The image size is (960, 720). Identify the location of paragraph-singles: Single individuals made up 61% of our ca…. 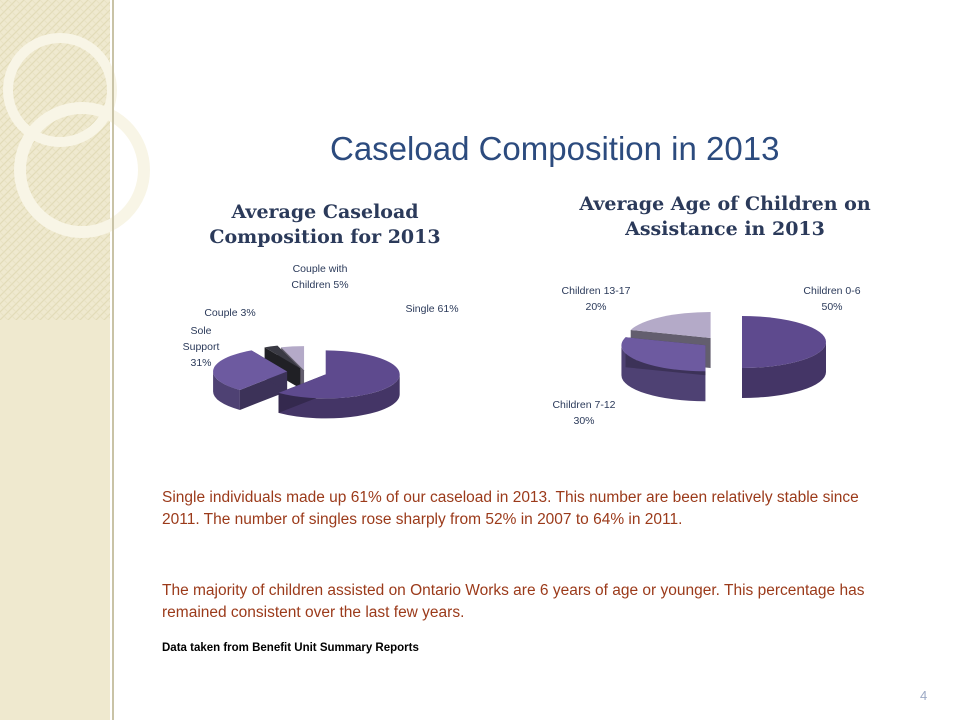
(510, 509).